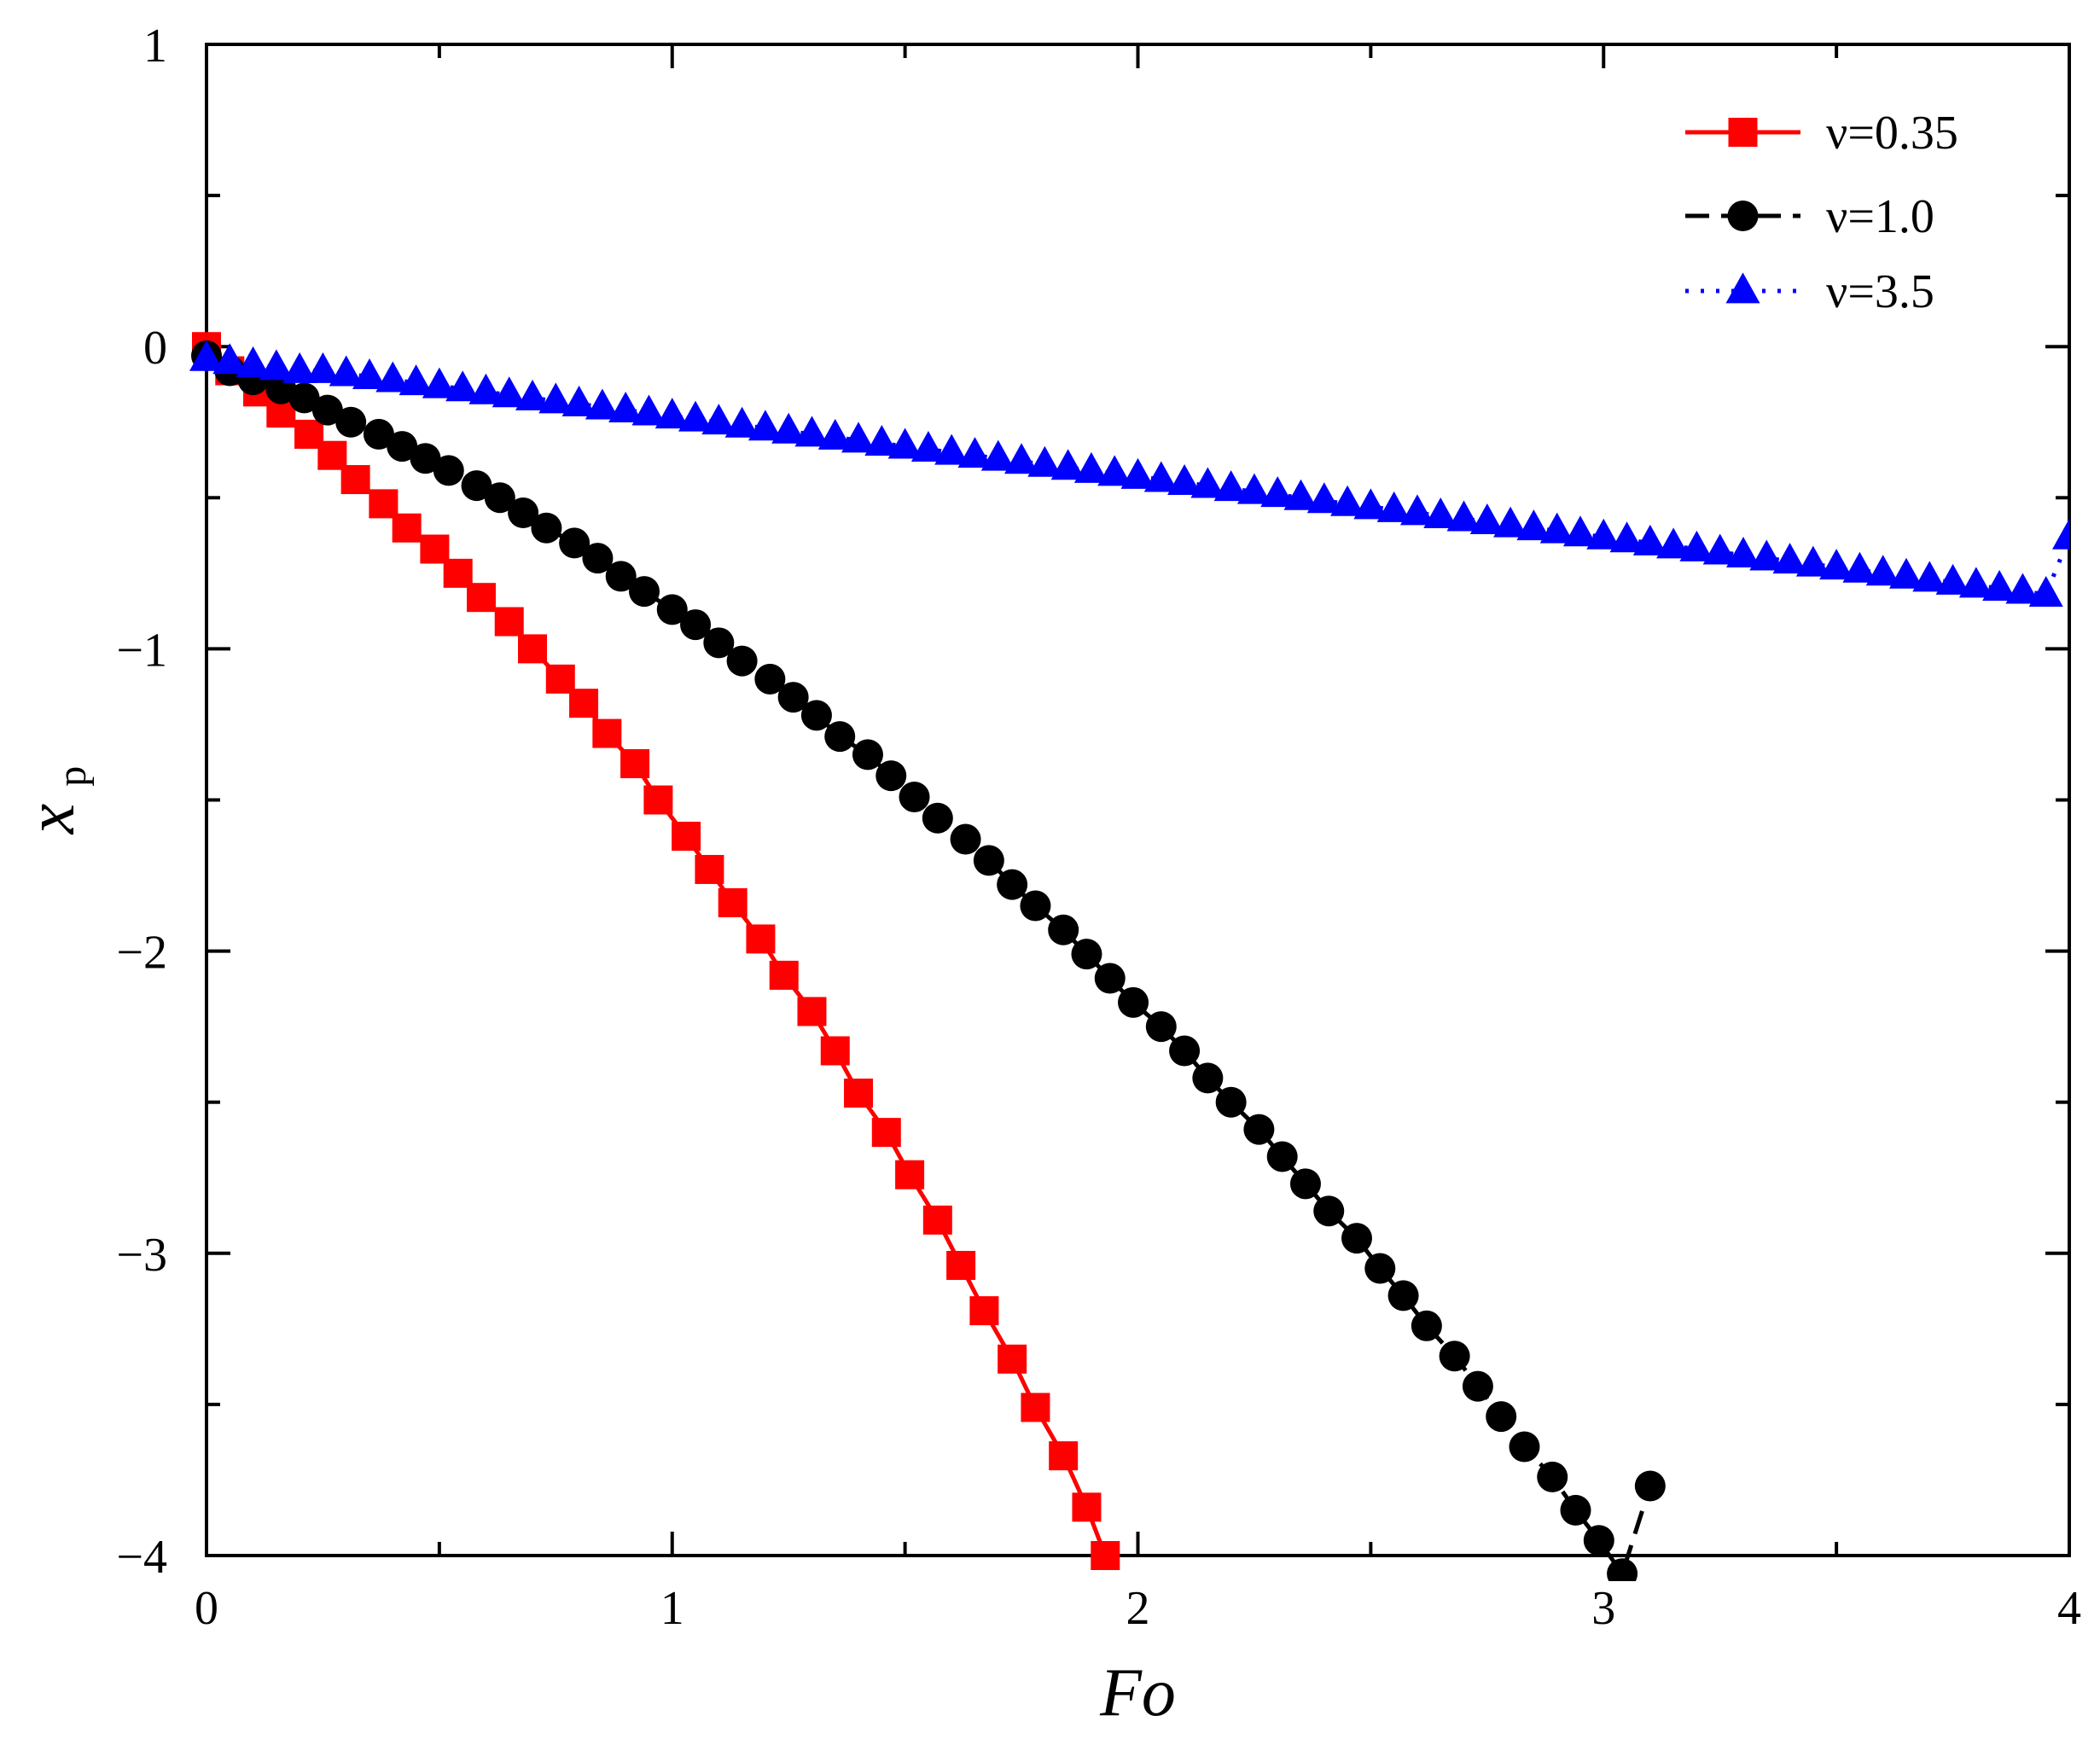 The width and height of the screenshot is (2100, 1739). Describe the element at coordinates (141, 1557) in the screenshot. I see `y-tick-label: −4` at that location.